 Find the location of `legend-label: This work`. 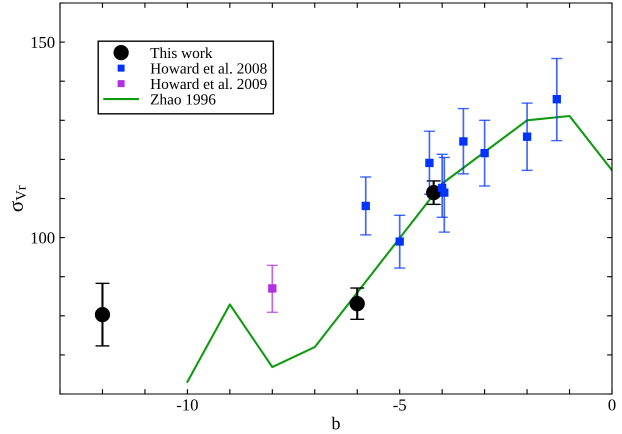

legend-label: This work is located at coordinates (181, 52).